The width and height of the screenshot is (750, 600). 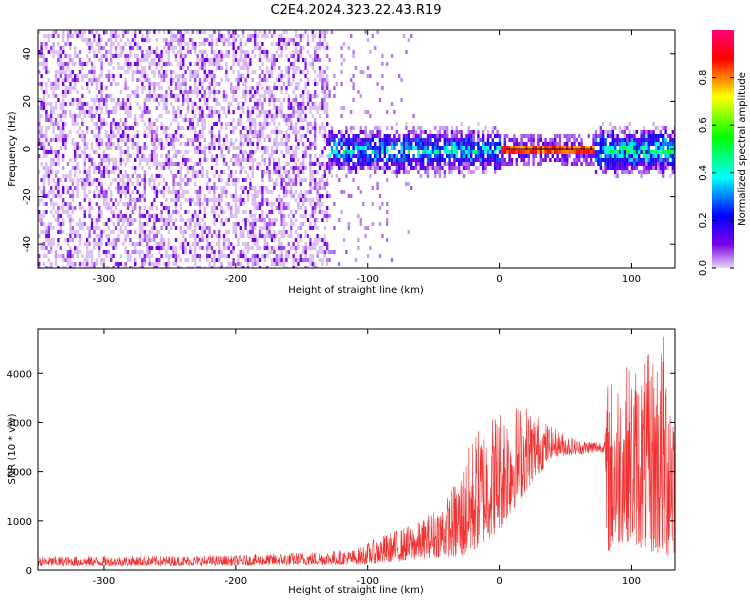 I want to click on y-tick-label: -40, so click(x=27, y=244).